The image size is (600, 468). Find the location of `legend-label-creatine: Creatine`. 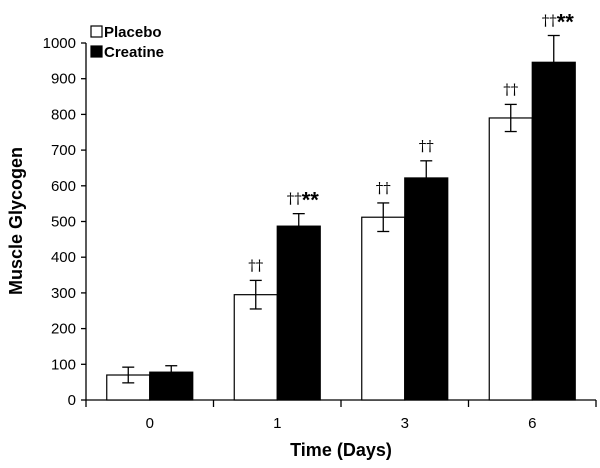

legend-label-creatine: Creatine is located at coordinates (134, 52).